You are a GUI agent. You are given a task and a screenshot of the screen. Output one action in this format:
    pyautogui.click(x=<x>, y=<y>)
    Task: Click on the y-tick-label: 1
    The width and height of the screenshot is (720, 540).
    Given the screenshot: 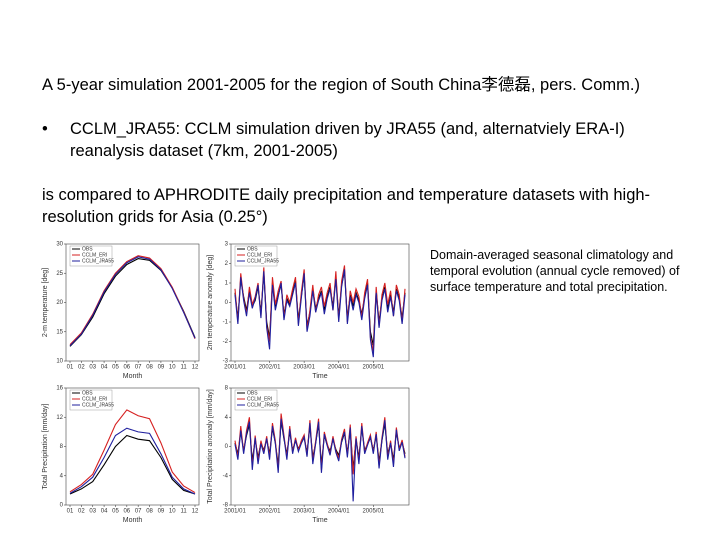 What is the action you would take?
    pyautogui.click(x=227, y=284)
    